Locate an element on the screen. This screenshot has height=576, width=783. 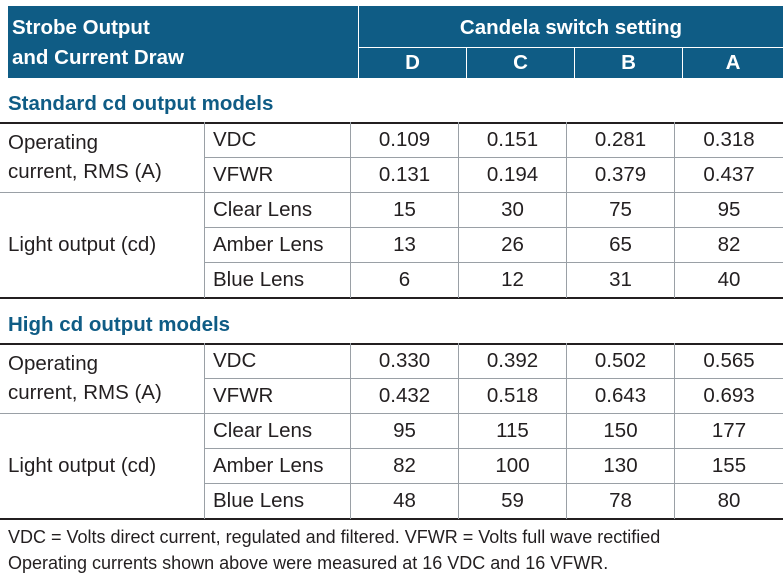
value-cell: 0.318 is located at coordinates (729, 139).